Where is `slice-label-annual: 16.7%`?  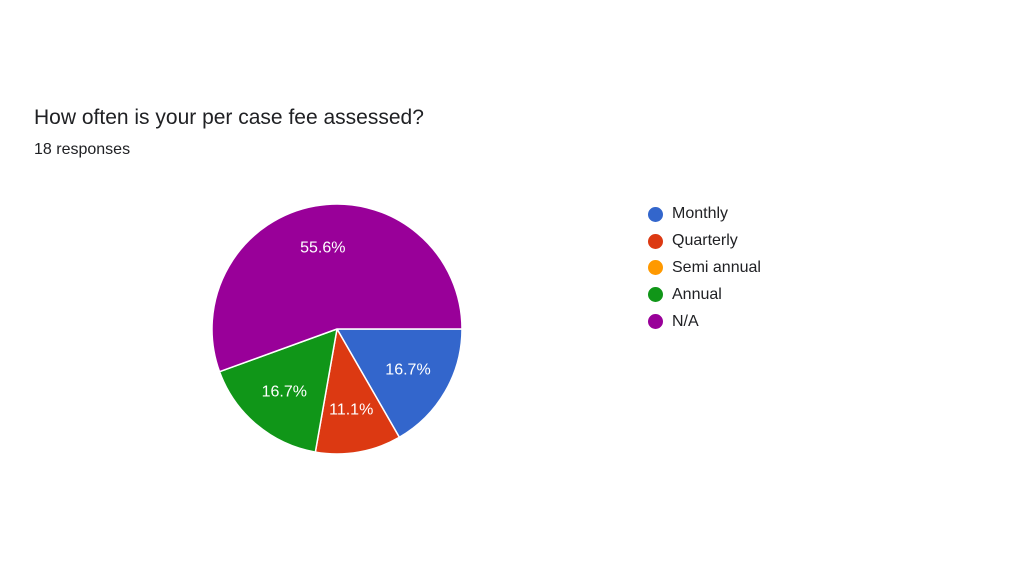 slice-label-annual: 16.7% is located at coordinates (284, 391).